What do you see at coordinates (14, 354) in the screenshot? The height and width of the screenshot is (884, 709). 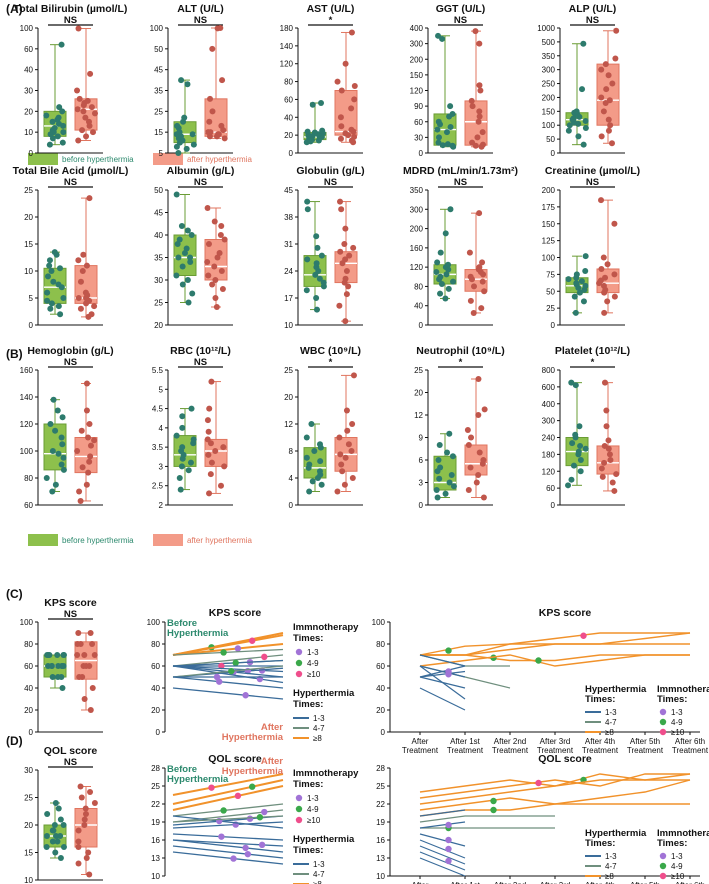 I see `panel-label-b: (B)` at bounding box center [14, 354].